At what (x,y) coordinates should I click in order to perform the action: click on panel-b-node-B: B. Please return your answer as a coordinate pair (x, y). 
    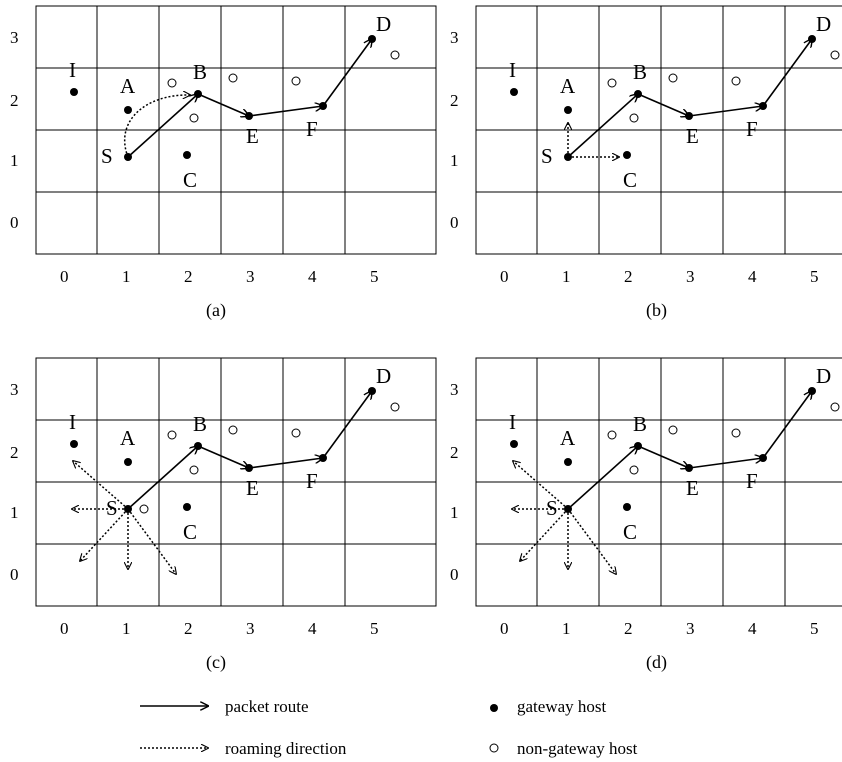
    Looking at the image, I should click on (640, 72).